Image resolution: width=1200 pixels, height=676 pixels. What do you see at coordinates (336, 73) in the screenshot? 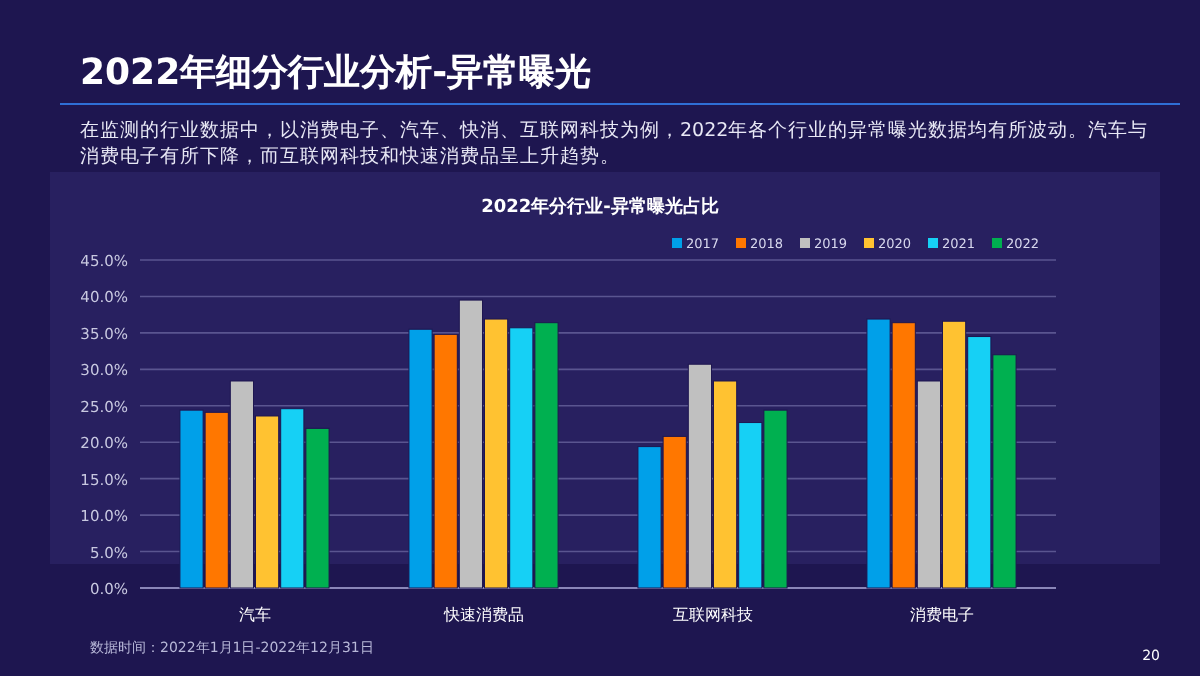
I see `chart-title: 2022年细分行业分析-异常曝光` at bounding box center [336, 73].